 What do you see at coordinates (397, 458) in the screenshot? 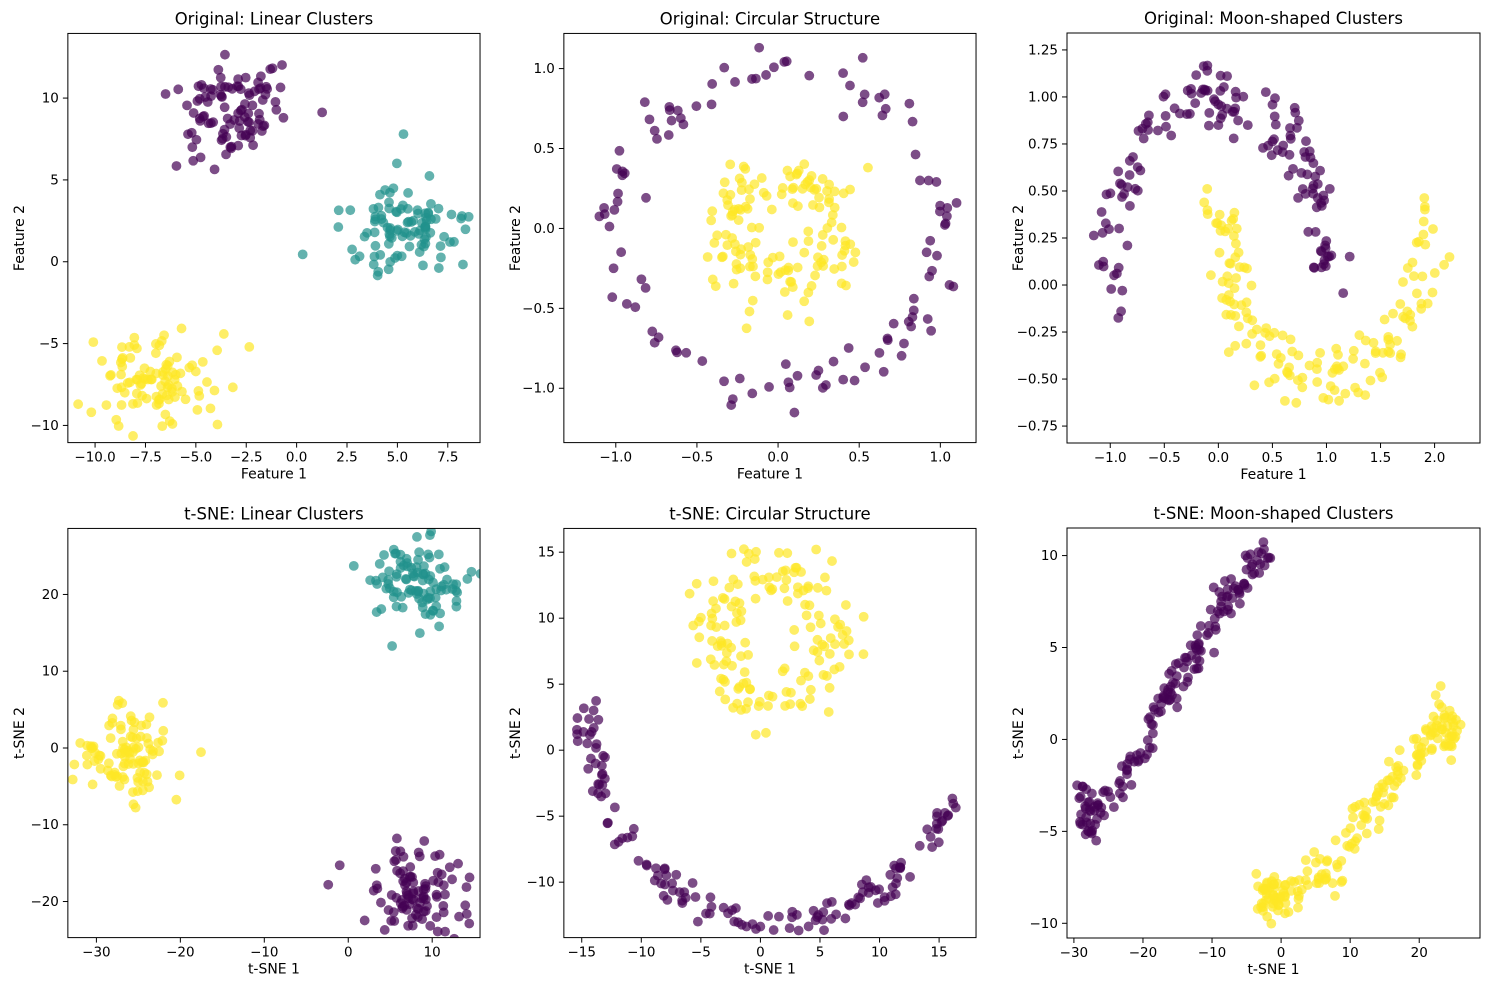
I see `x-tick-label: 5.0` at bounding box center [397, 458].